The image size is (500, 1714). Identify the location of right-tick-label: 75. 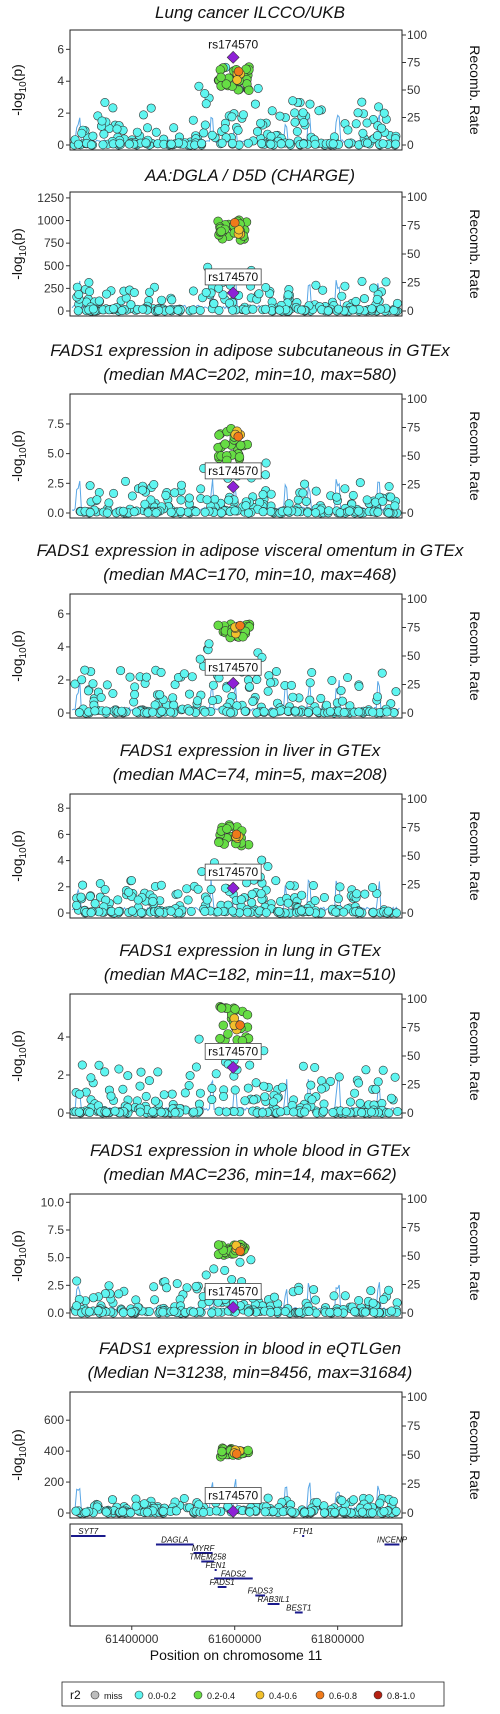
(414, 1426).